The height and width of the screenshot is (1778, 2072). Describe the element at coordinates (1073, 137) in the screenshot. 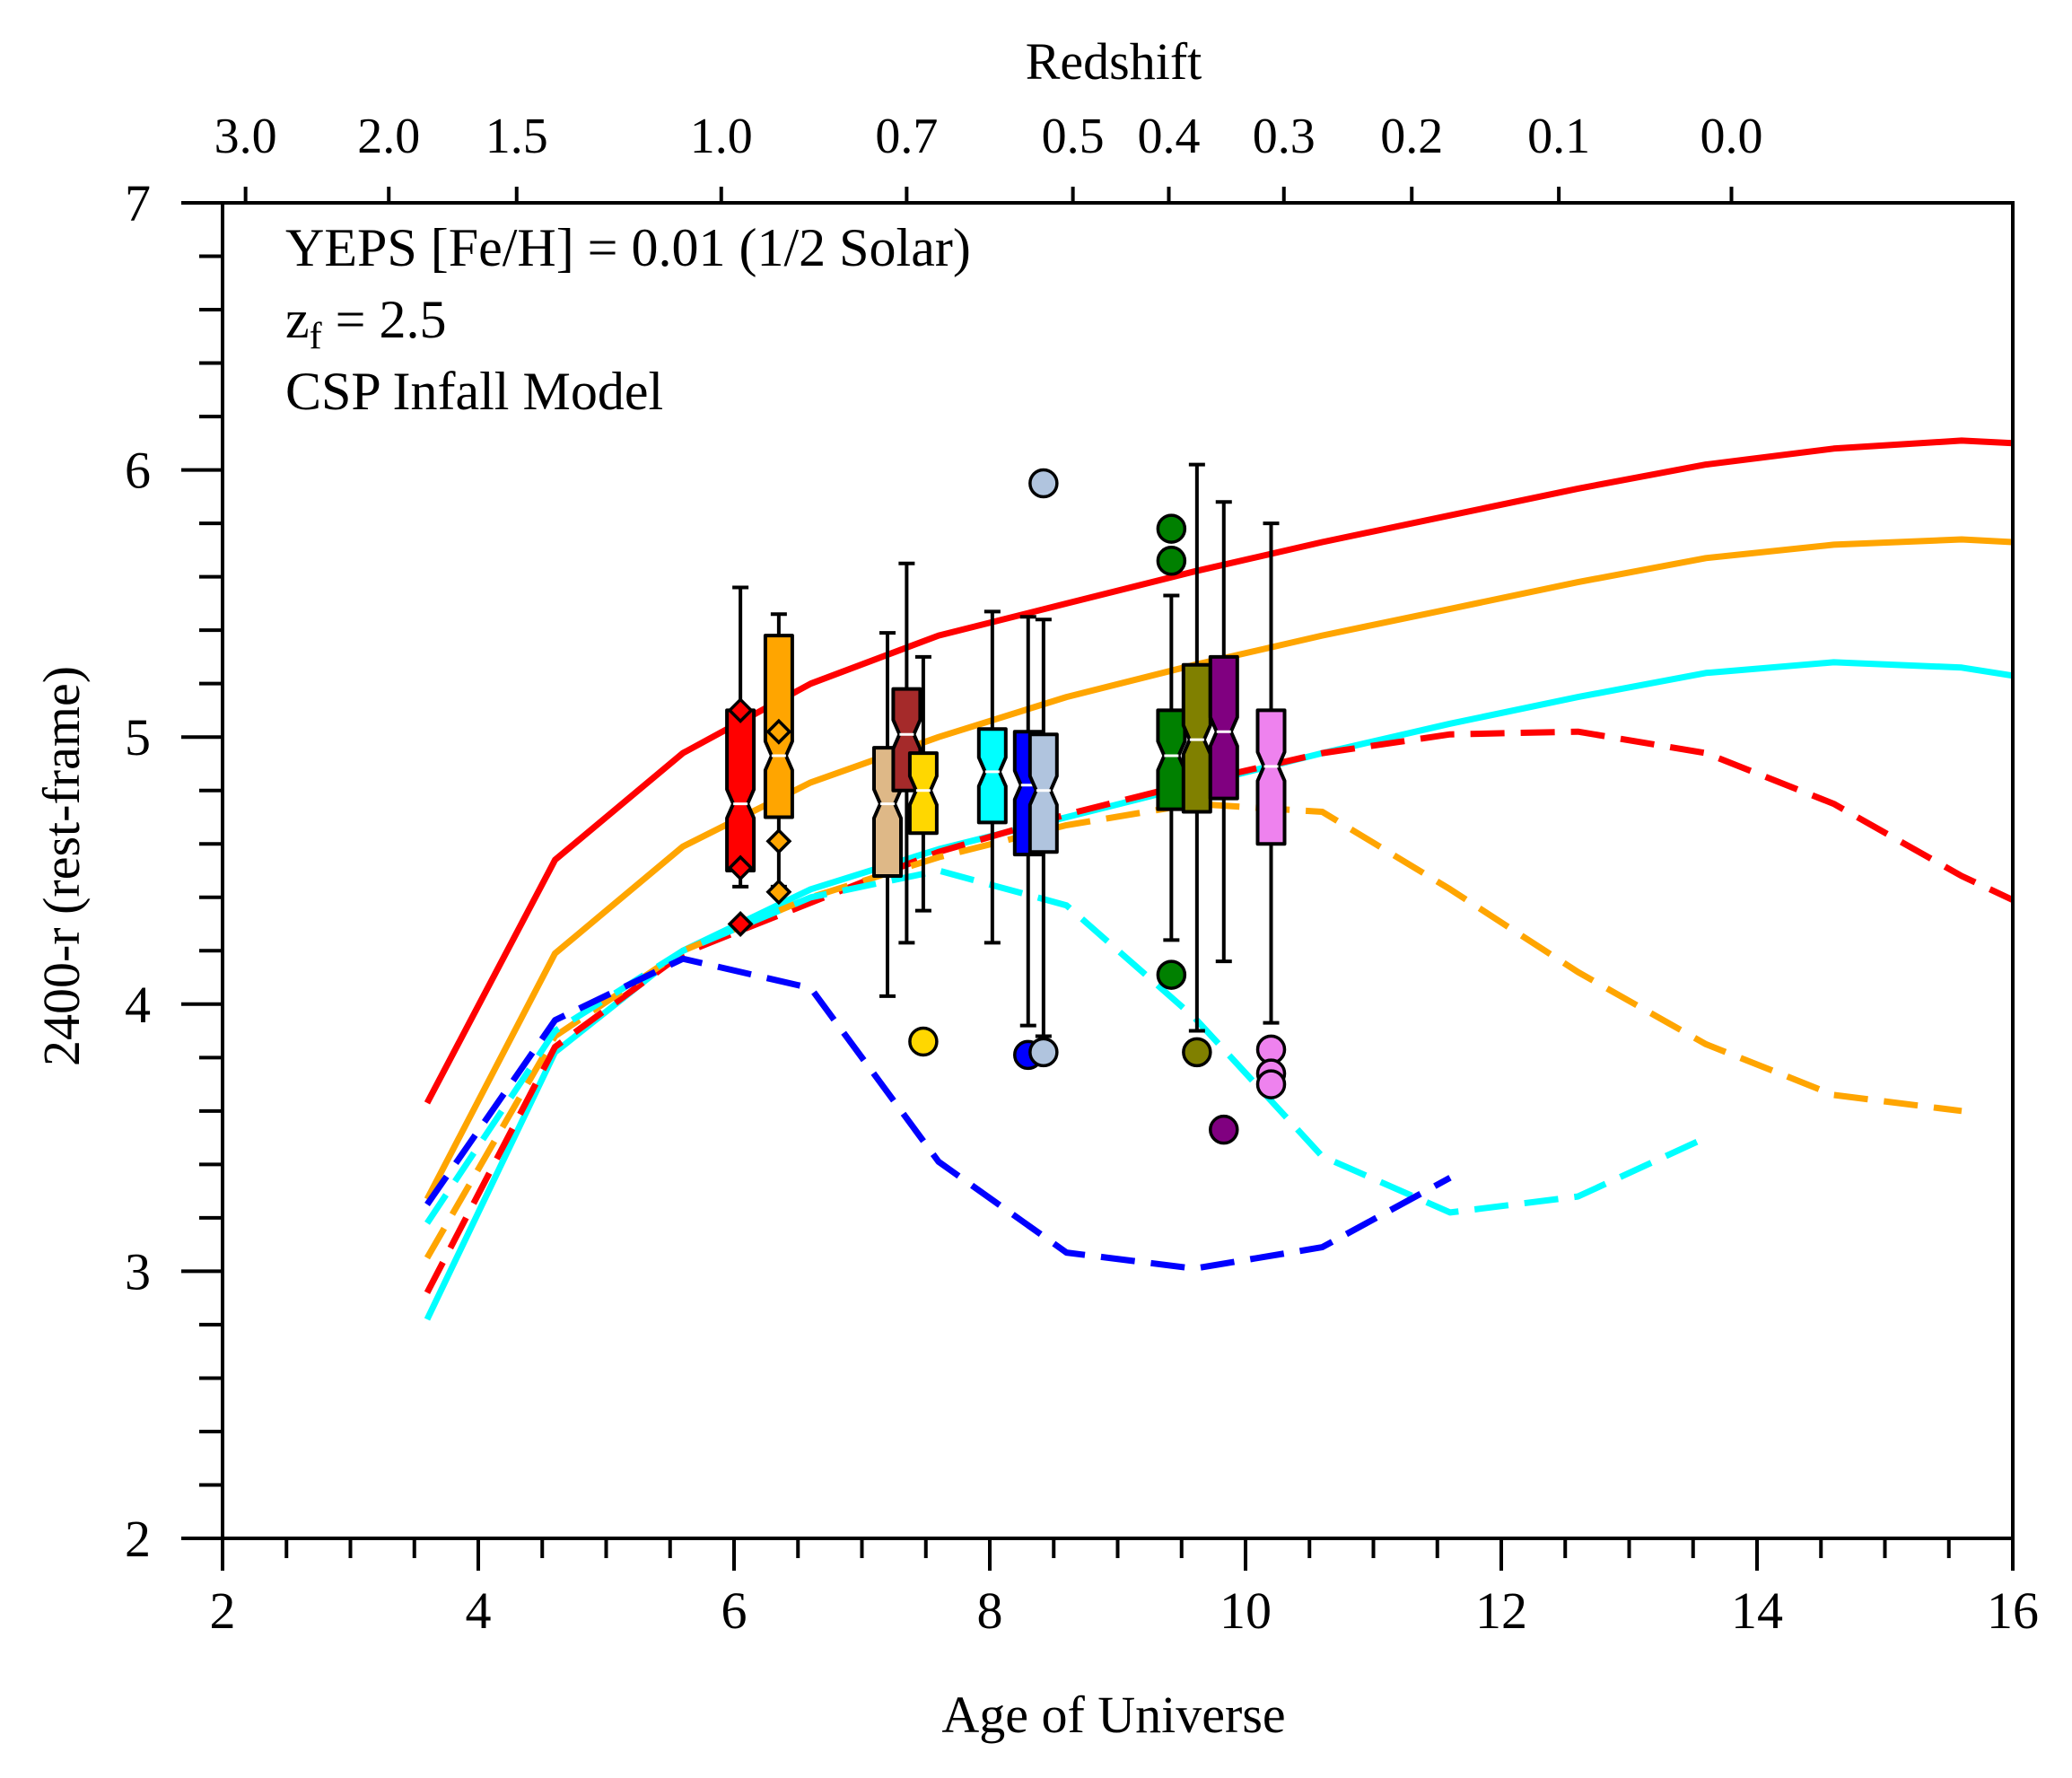

I see `top-tick-label: 0.5` at that location.